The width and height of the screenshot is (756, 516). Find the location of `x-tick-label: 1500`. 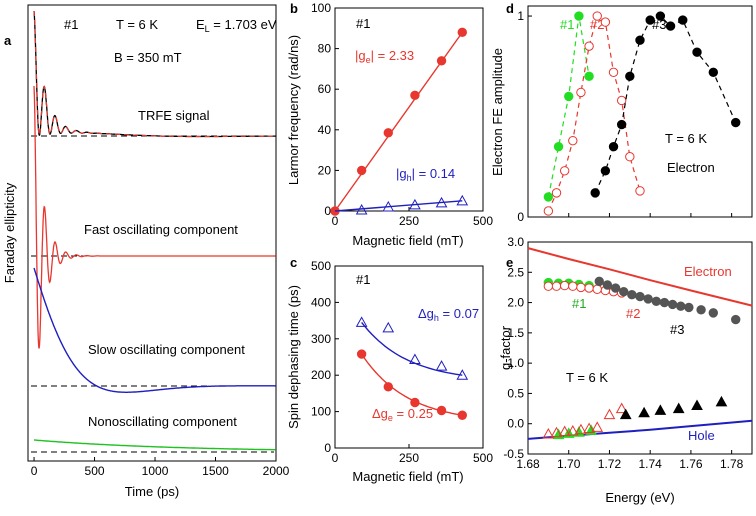

x-tick-label: 1500 is located at coordinates (215, 471).